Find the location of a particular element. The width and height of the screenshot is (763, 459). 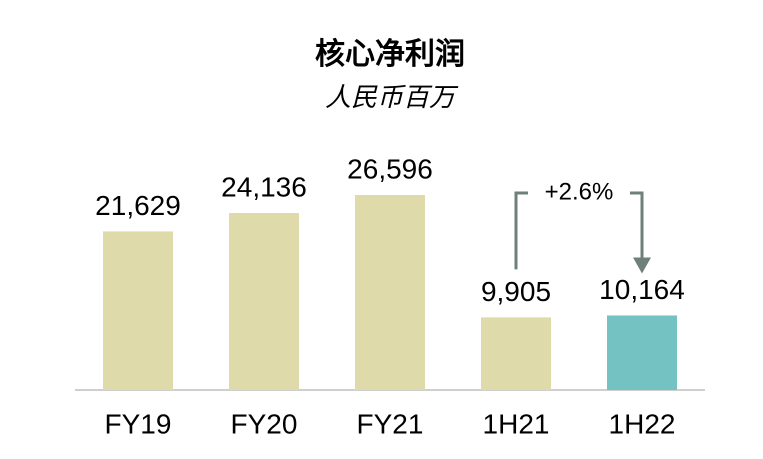

value-label: 9,905 is located at coordinates (516, 291).